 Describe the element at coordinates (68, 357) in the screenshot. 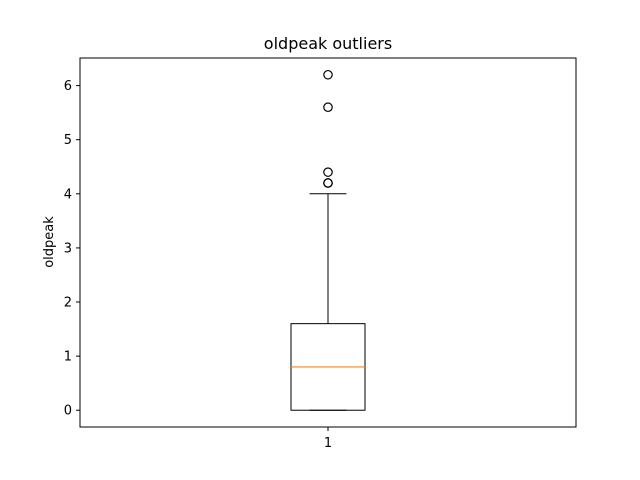

I see `y-tick-label: 1` at that location.